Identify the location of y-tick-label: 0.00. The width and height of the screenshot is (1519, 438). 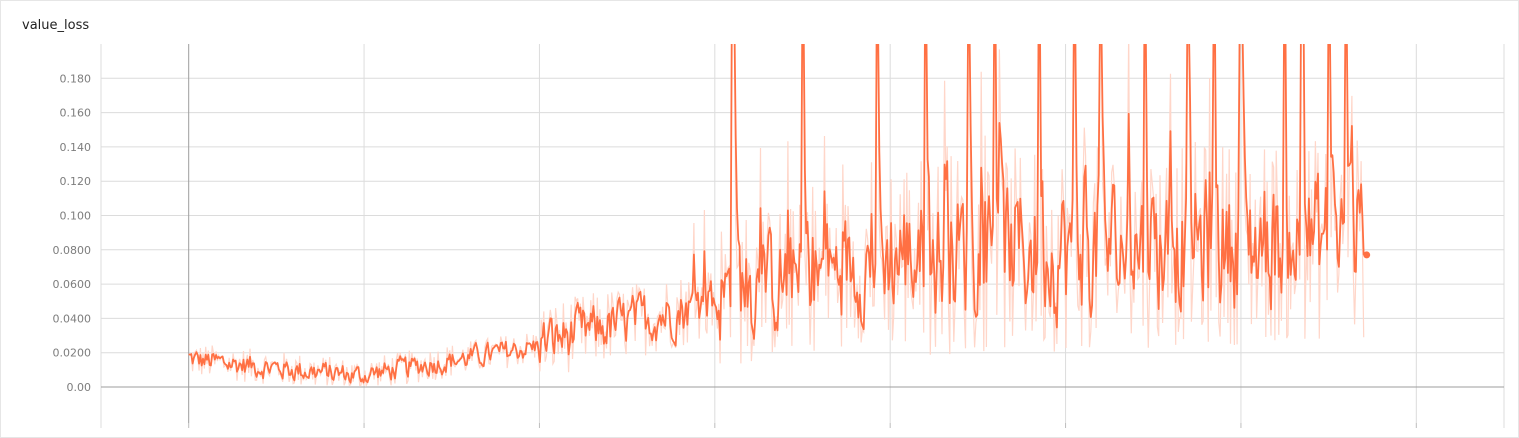
(79, 387).